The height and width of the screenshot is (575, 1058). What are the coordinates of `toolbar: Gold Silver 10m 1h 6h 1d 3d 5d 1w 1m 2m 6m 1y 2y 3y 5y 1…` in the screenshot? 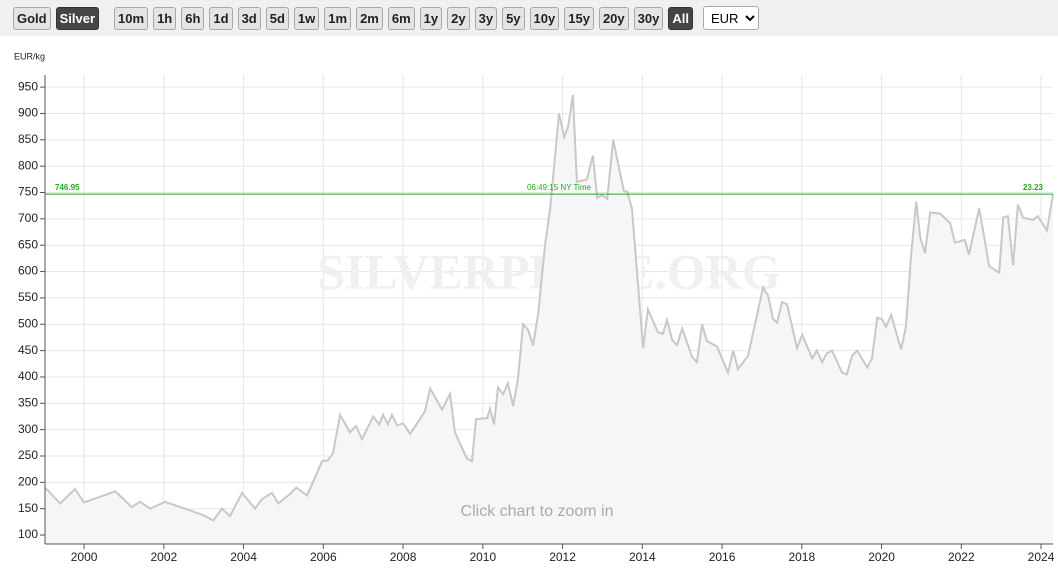 It's located at (529, 18).